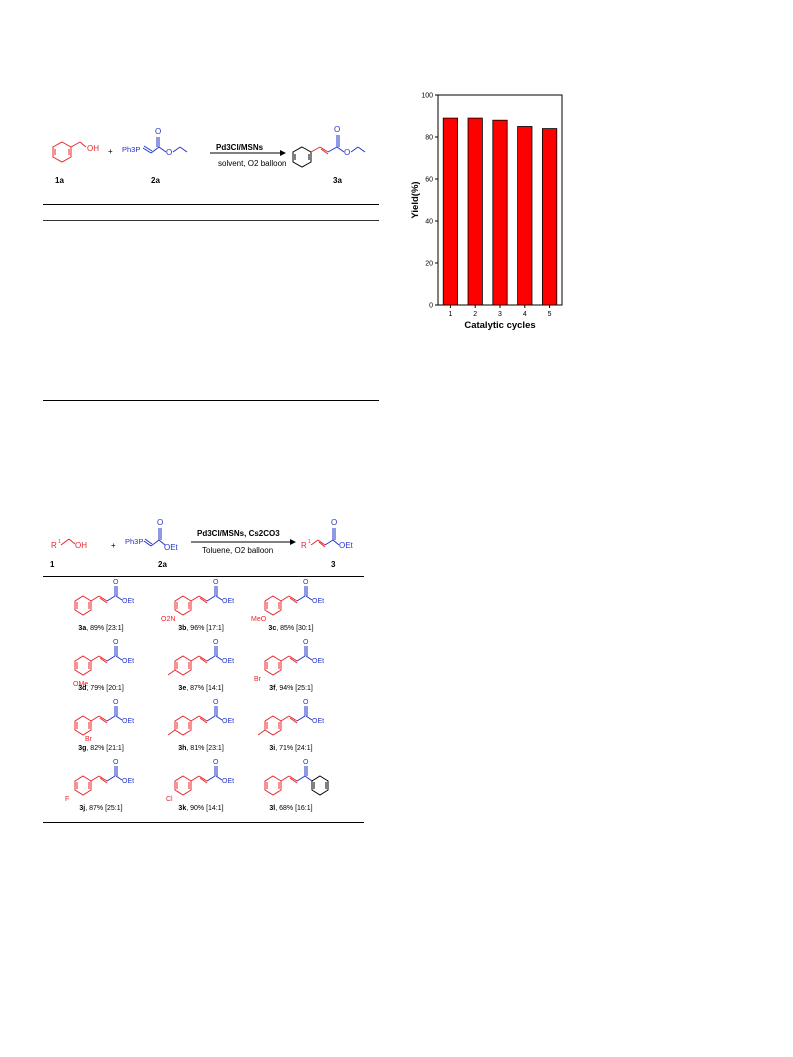  I want to click on product-3j: O OEt F 3j, 87% [25:1], so click(99, 785).